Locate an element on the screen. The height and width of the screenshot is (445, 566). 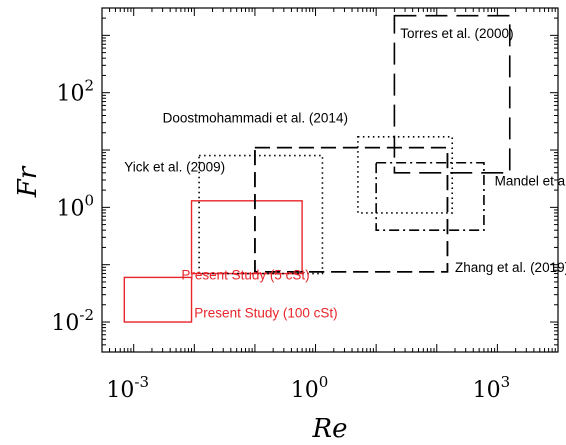
y-tick-label: 10² is located at coordinates (75, 92).